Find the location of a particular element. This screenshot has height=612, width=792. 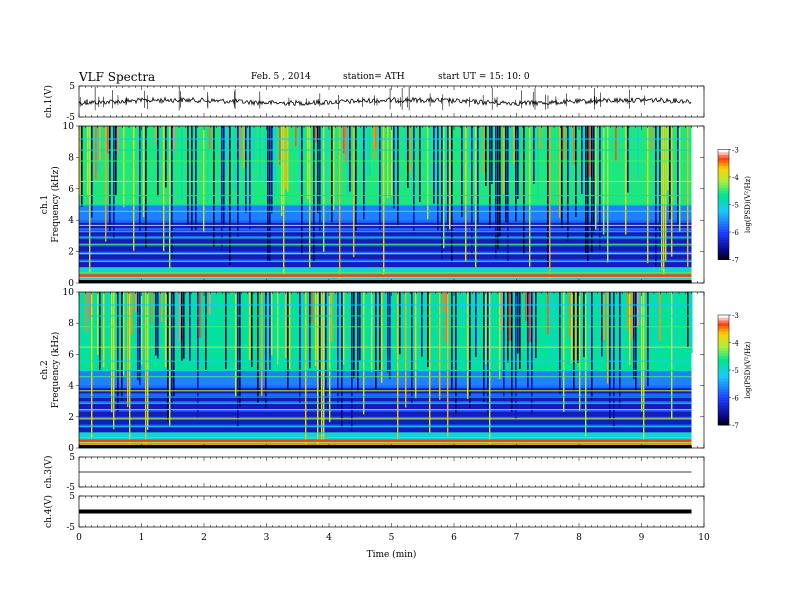

ch2-spectrogram-colorbar-label: log(PSD)(V²/Hz) is located at coordinates (748, 369).